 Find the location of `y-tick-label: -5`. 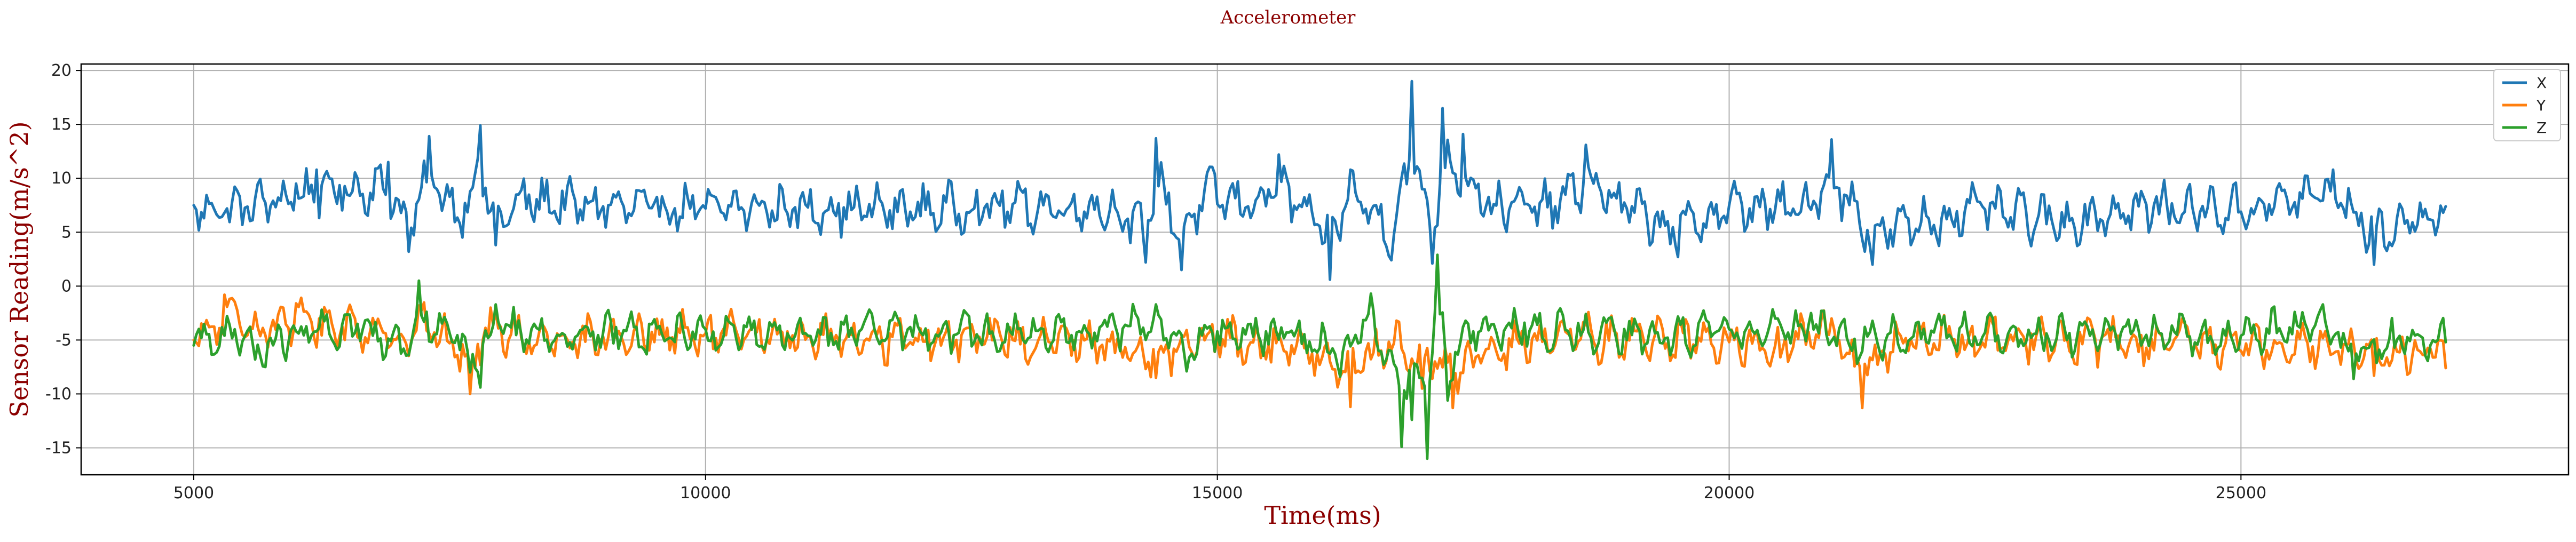

y-tick-label: -5 is located at coordinates (64, 340).